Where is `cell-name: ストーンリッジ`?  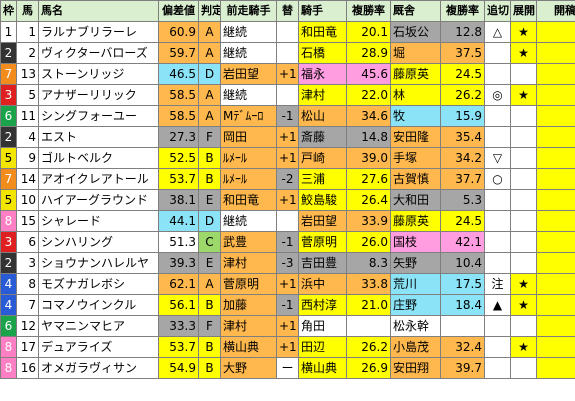 cell-name: ストーンリッジ is located at coordinates (98, 74).